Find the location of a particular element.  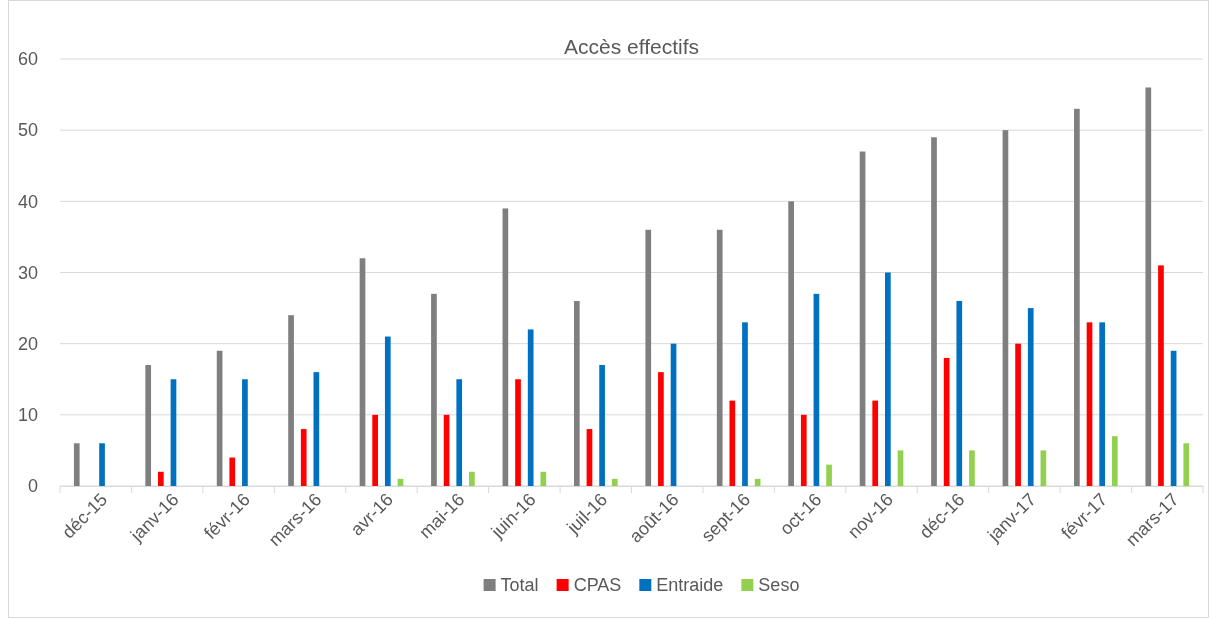

y-tick-label: 60 is located at coordinates (27, 59).